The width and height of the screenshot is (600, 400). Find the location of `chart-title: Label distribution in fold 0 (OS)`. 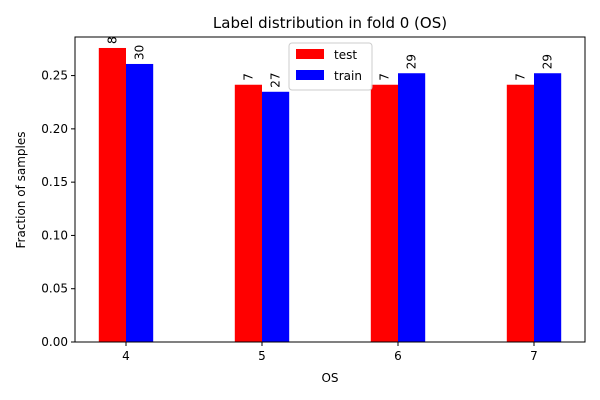

chart-title: Label distribution in fold 0 (OS) is located at coordinates (330, 23).